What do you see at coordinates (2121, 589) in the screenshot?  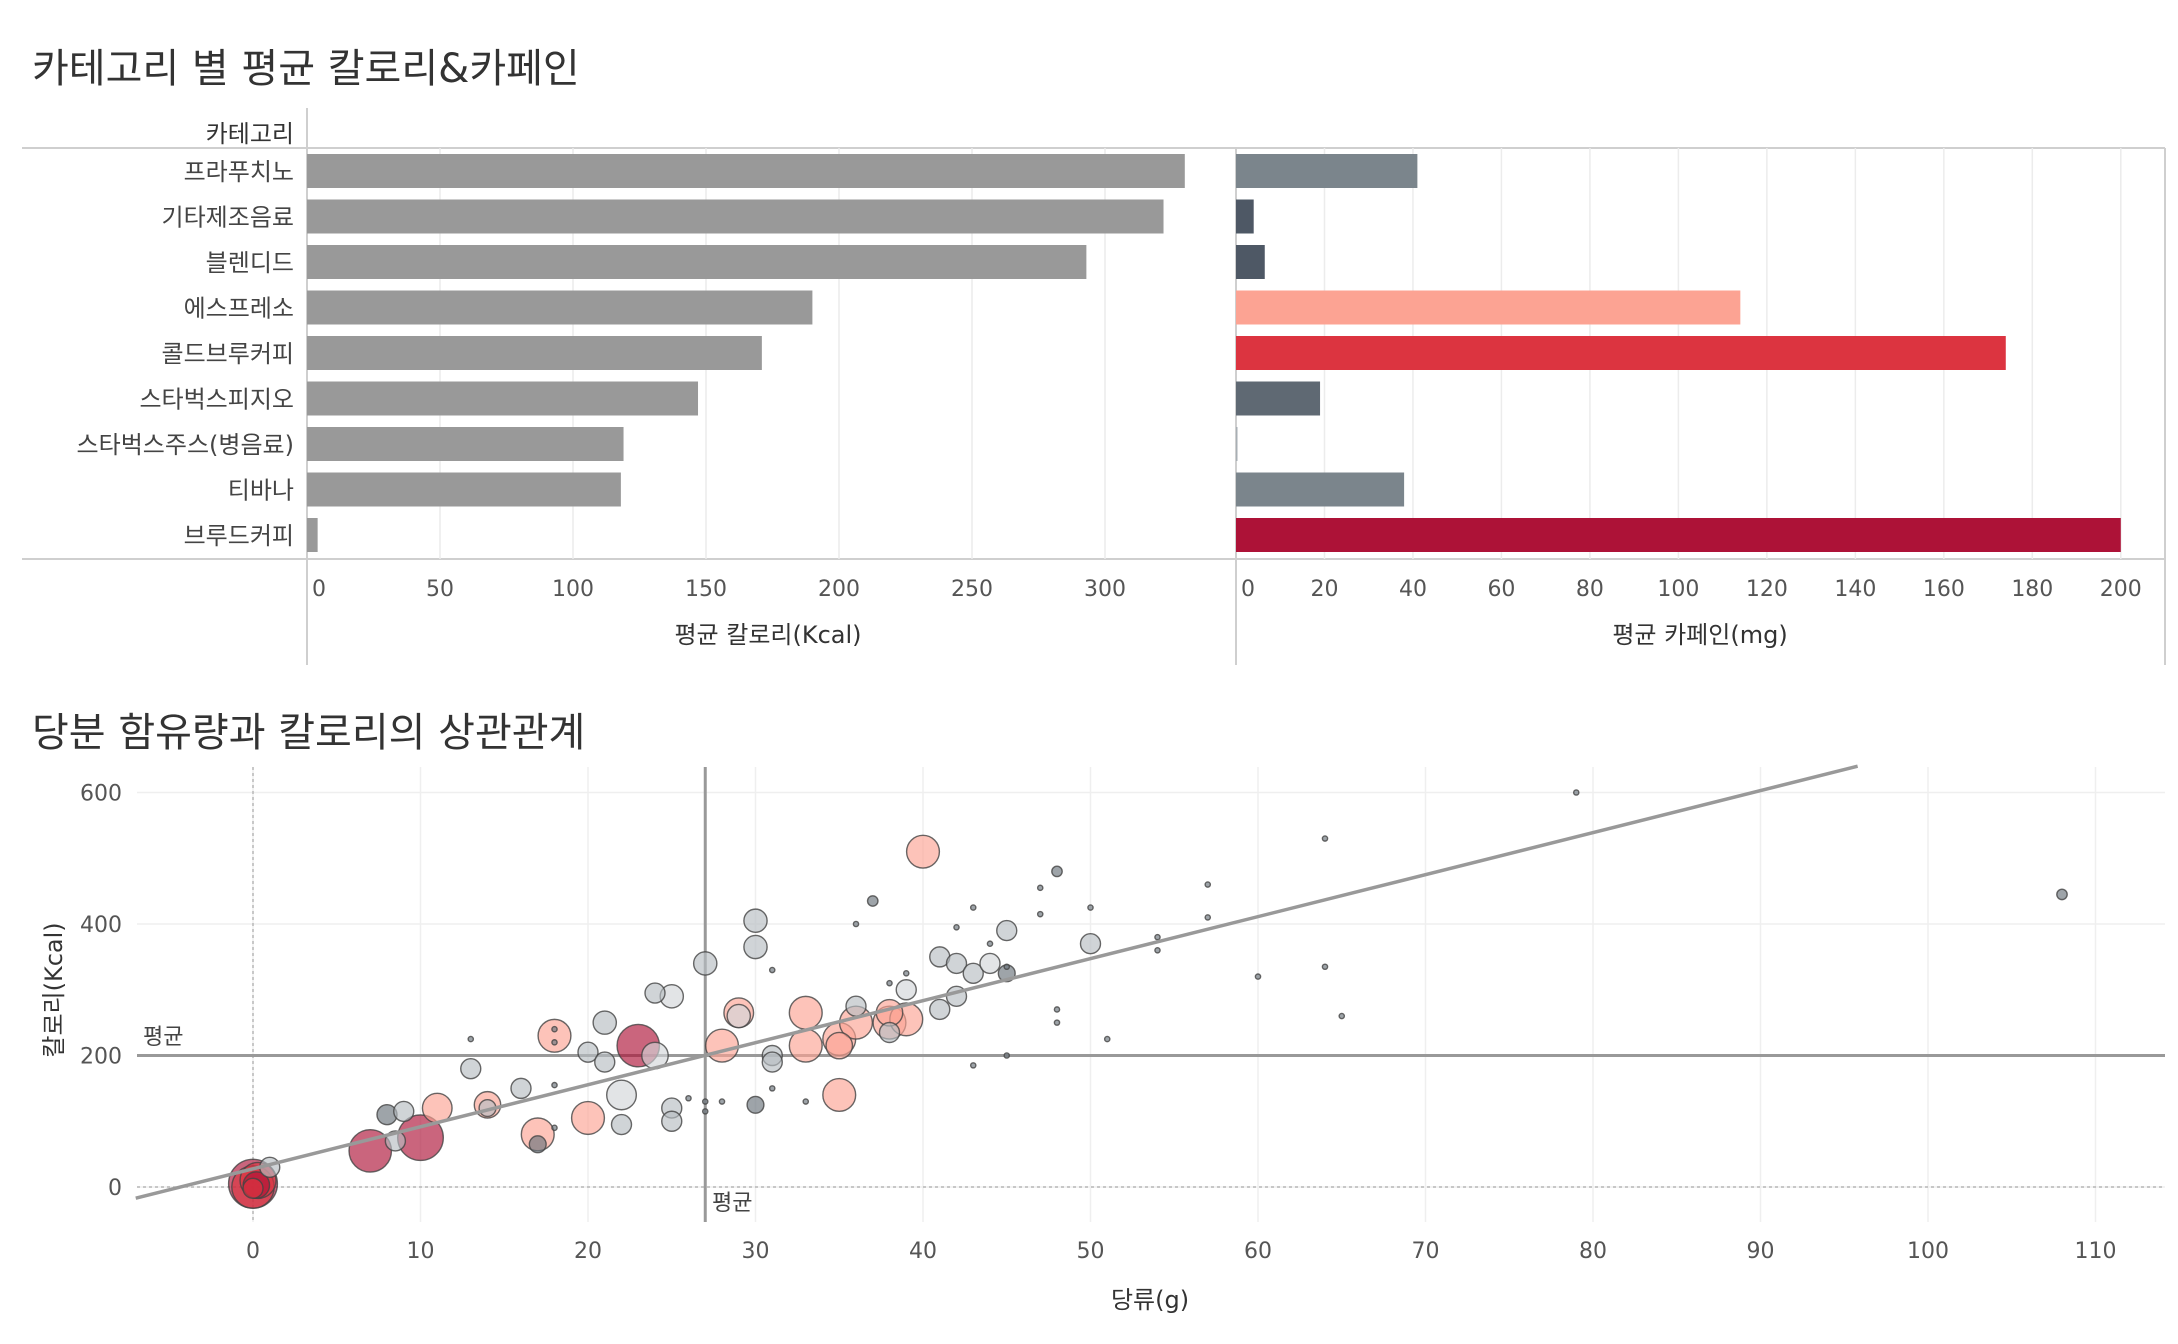 I see `caffeine-tick-label: 200` at bounding box center [2121, 589].